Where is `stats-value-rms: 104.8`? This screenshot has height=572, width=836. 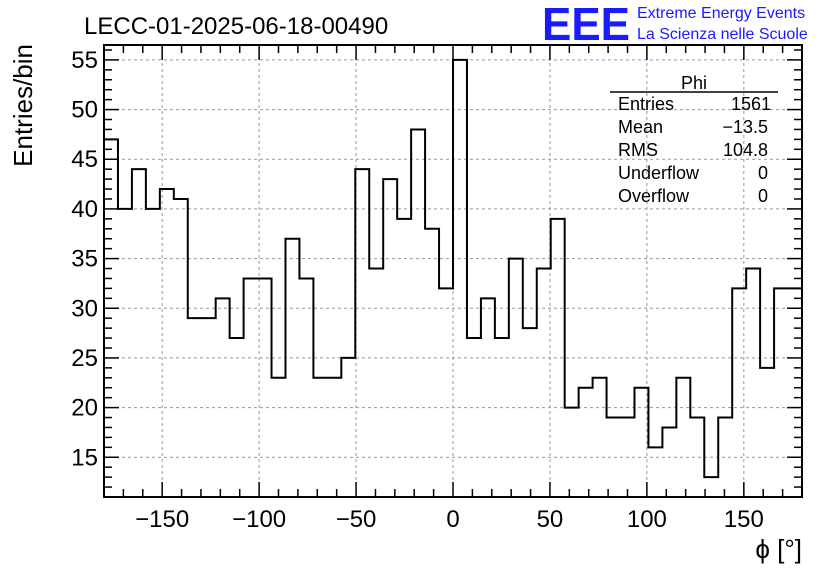 stats-value-rms: 104.8 is located at coordinates (745, 150).